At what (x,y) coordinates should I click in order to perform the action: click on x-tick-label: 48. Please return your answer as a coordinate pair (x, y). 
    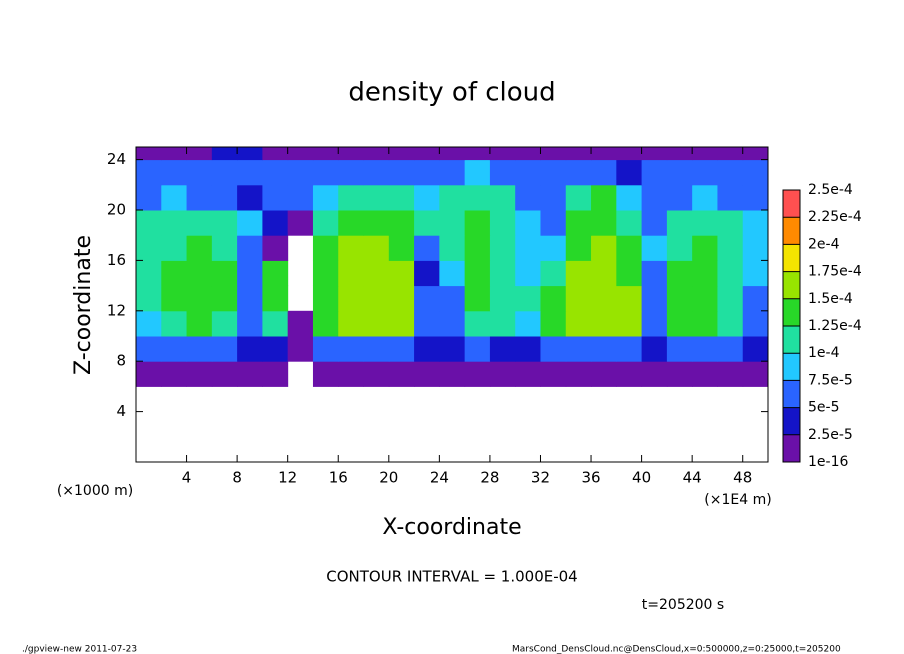
    Looking at the image, I should click on (742, 478).